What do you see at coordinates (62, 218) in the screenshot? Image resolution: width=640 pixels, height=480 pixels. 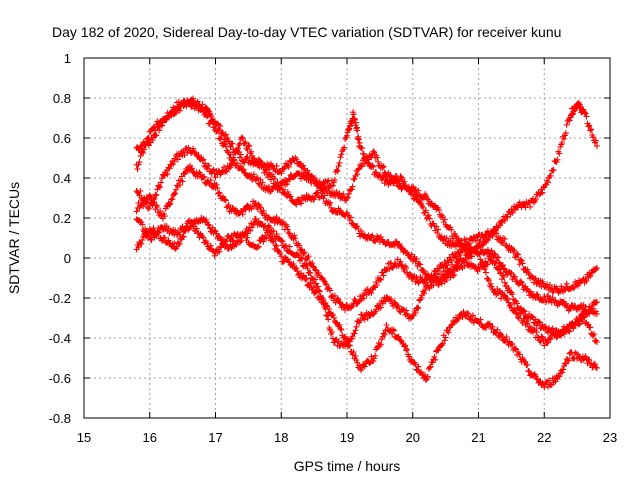 I see `y-tick-label: 0.2` at bounding box center [62, 218].